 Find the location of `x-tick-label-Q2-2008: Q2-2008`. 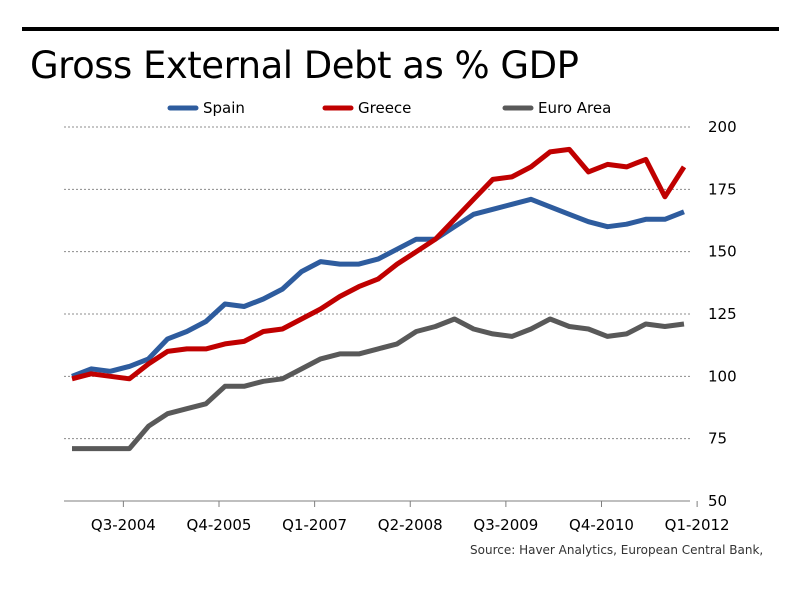

x-tick-label-Q2-2008: Q2-2008 is located at coordinates (410, 525).